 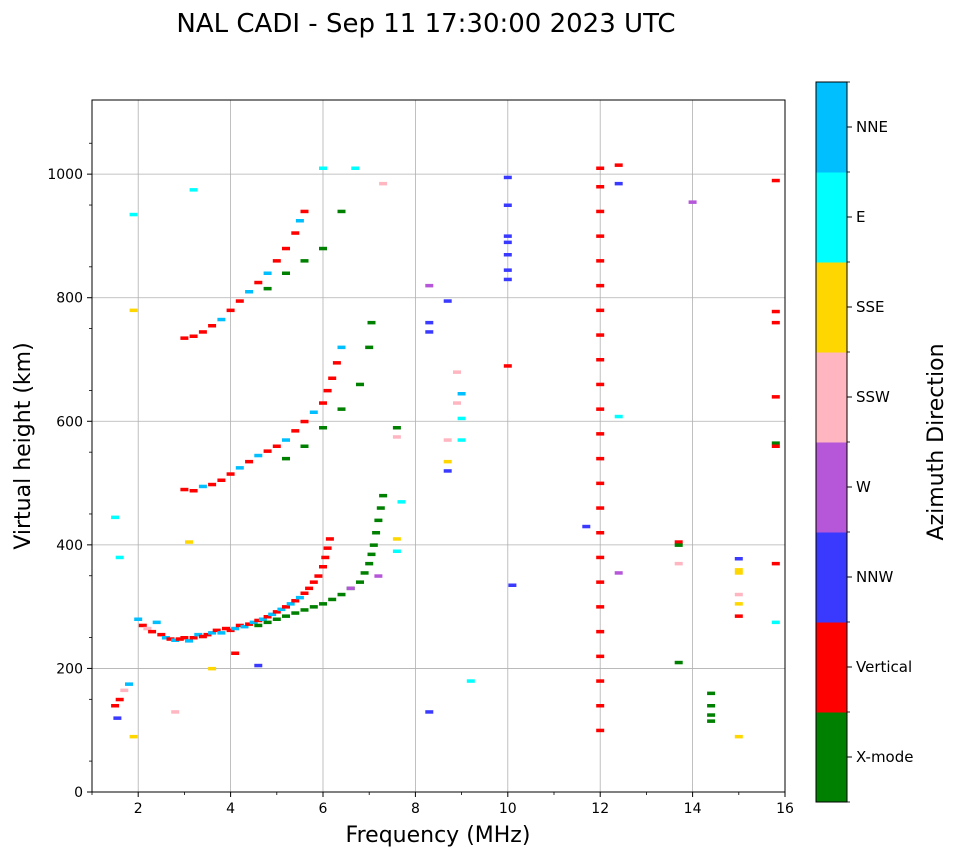 I want to click on series-f-layer-first-hop-trace, so click(x=222, y=628).